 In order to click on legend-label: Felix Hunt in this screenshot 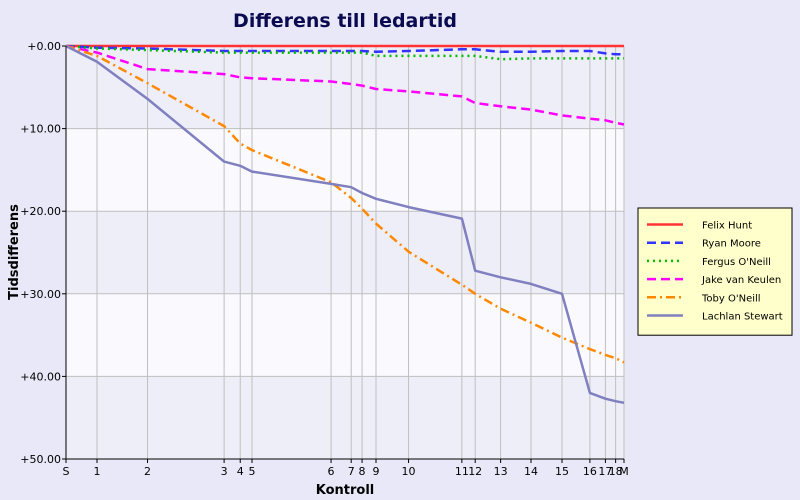, I will do `click(727, 226)`.